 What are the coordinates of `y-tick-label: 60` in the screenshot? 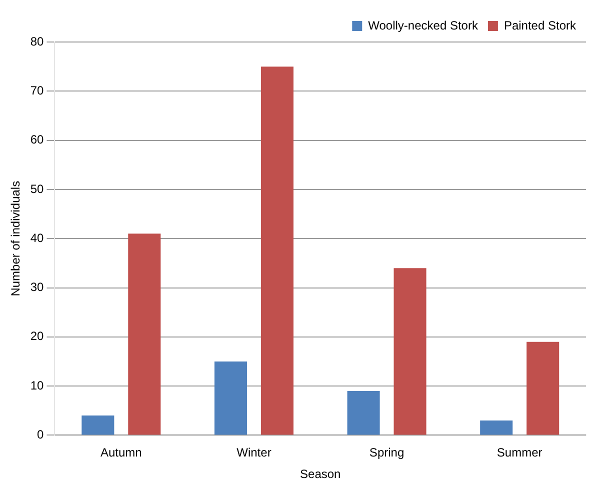 It's located at (37, 139).